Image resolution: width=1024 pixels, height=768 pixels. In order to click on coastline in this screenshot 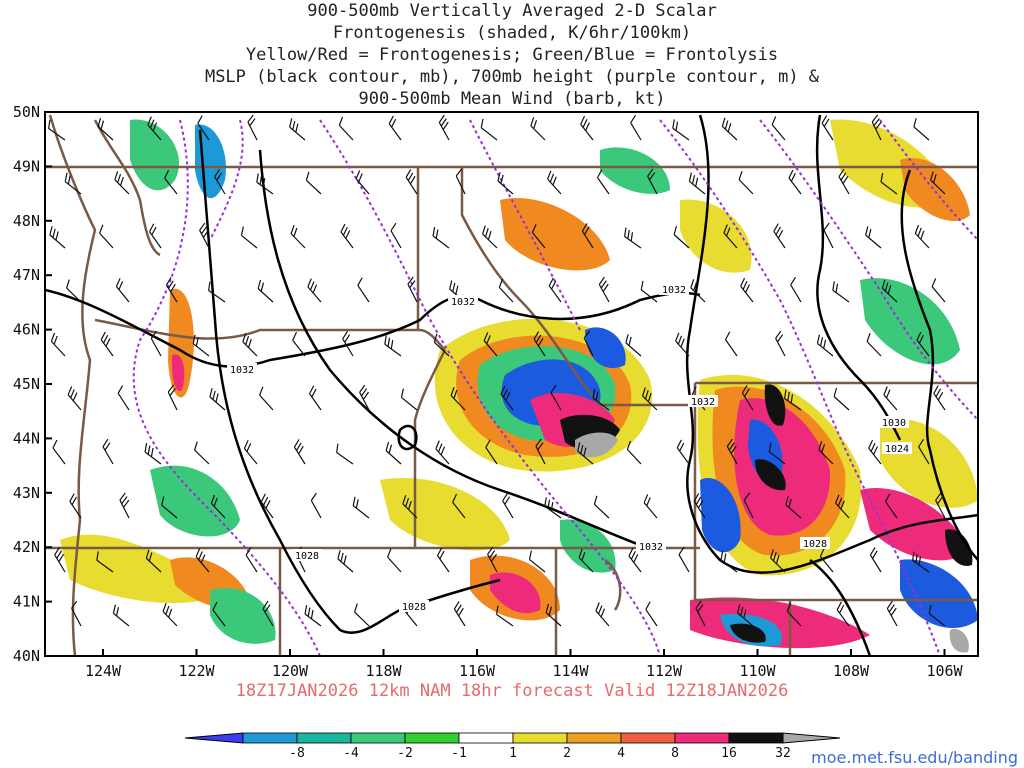, I will do `click(72, 385)`.